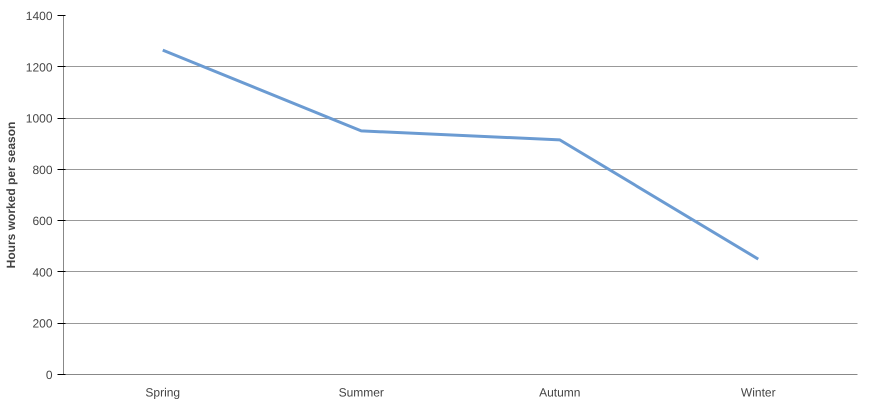  I want to click on x-tick-label: Winter, so click(758, 393).